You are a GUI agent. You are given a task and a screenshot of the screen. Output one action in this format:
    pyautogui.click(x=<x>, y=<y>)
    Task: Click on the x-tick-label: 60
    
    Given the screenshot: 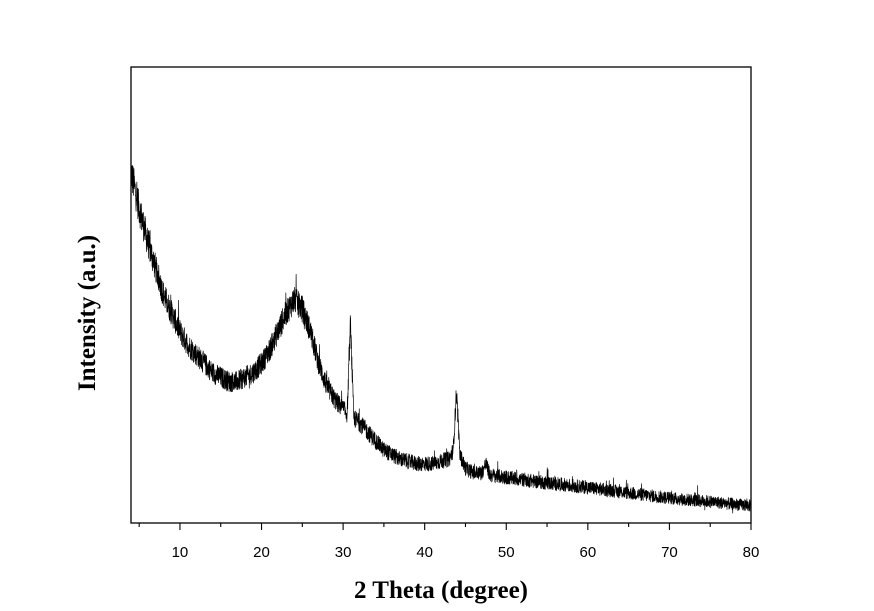 What is the action you would take?
    pyautogui.click(x=587, y=552)
    